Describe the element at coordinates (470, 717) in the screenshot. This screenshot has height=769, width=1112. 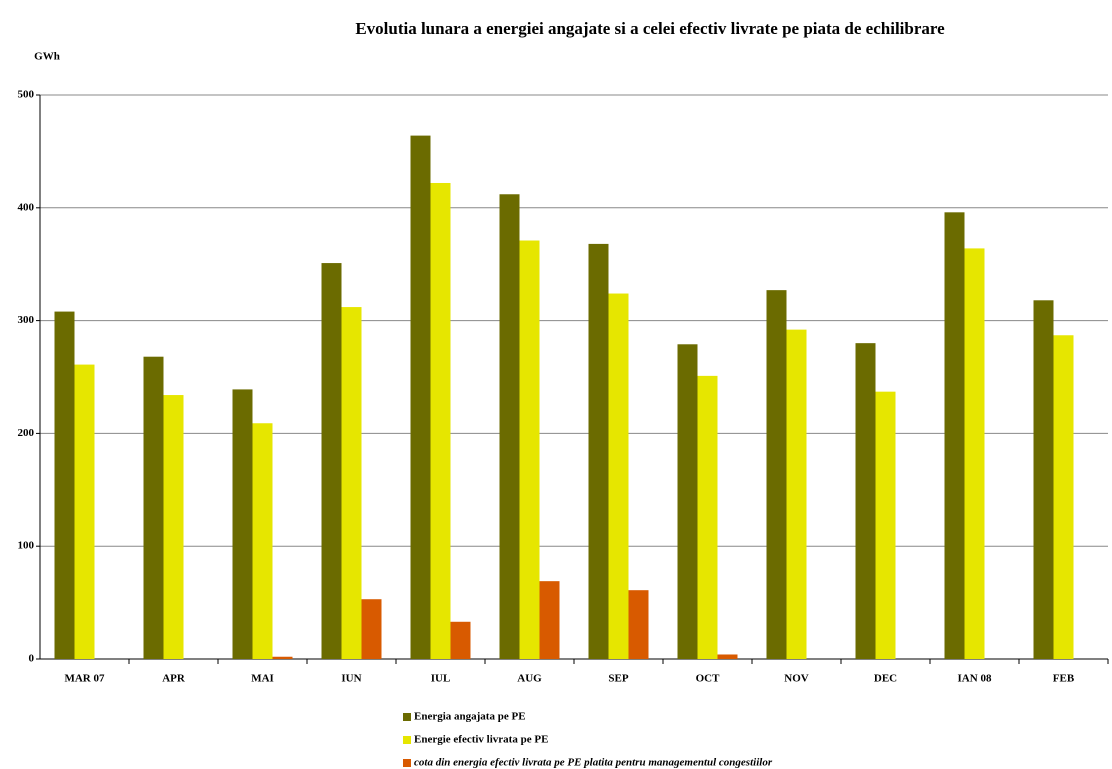
I see `legend-label: Energia angajata pe PE` at that location.